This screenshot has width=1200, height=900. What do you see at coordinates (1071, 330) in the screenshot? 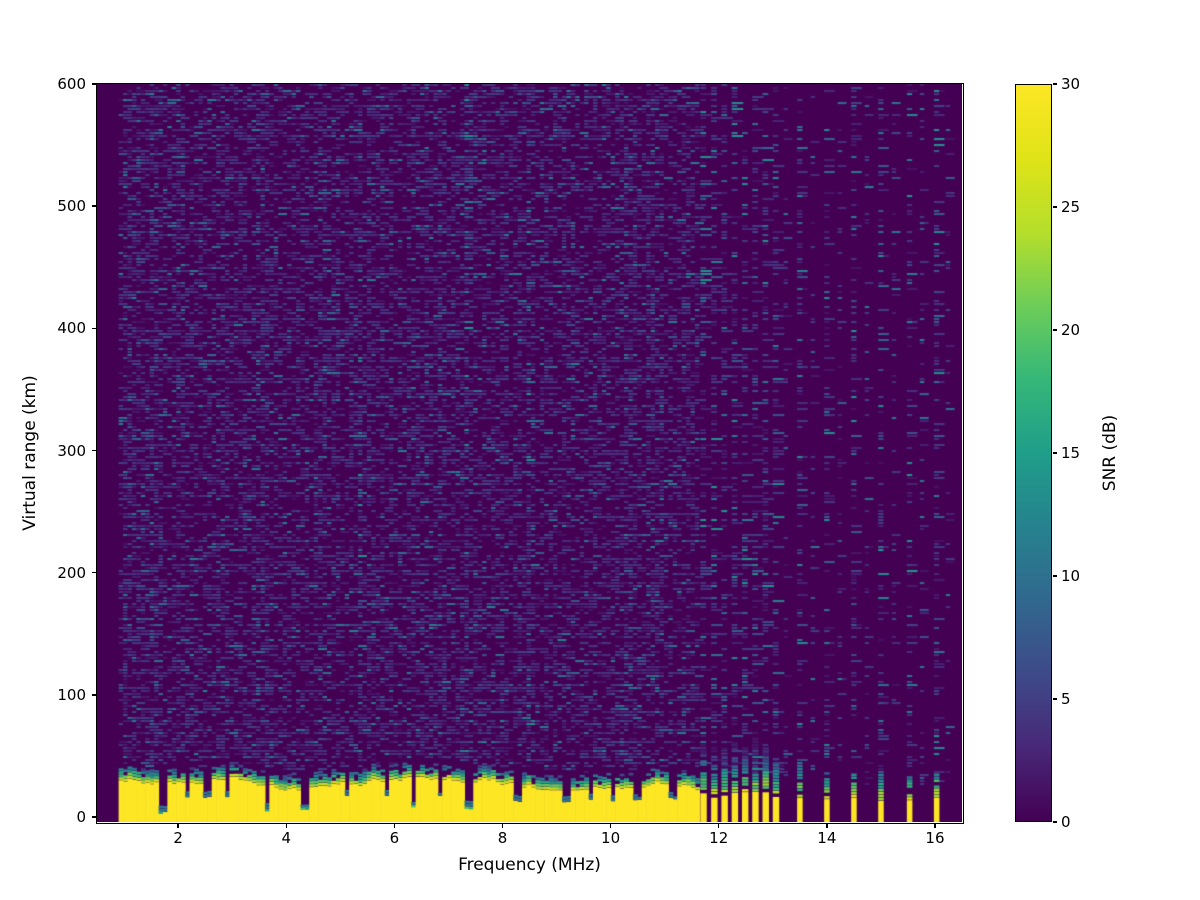
I see `colorbar-tick-label: 20` at bounding box center [1071, 330].